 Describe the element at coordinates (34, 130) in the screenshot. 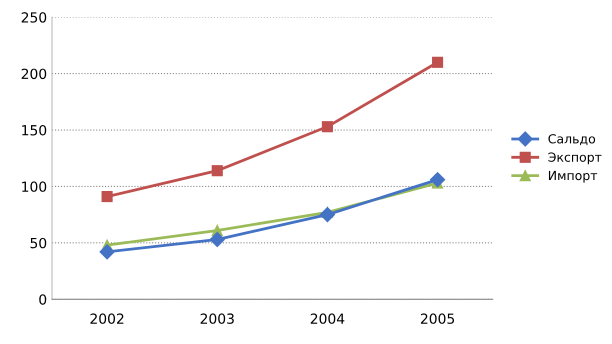

I see `y-tick-label: 150` at that location.